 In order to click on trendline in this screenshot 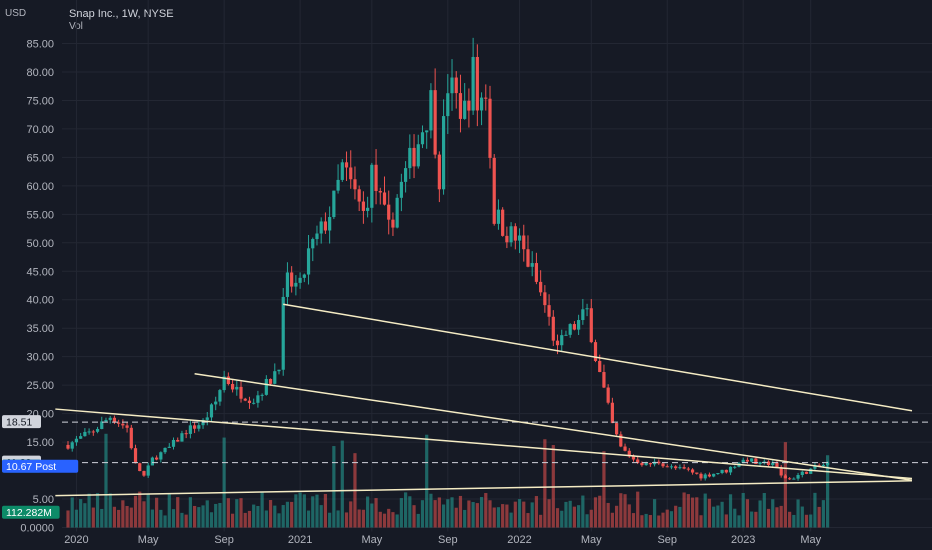, I will do `click(484, 444)`.